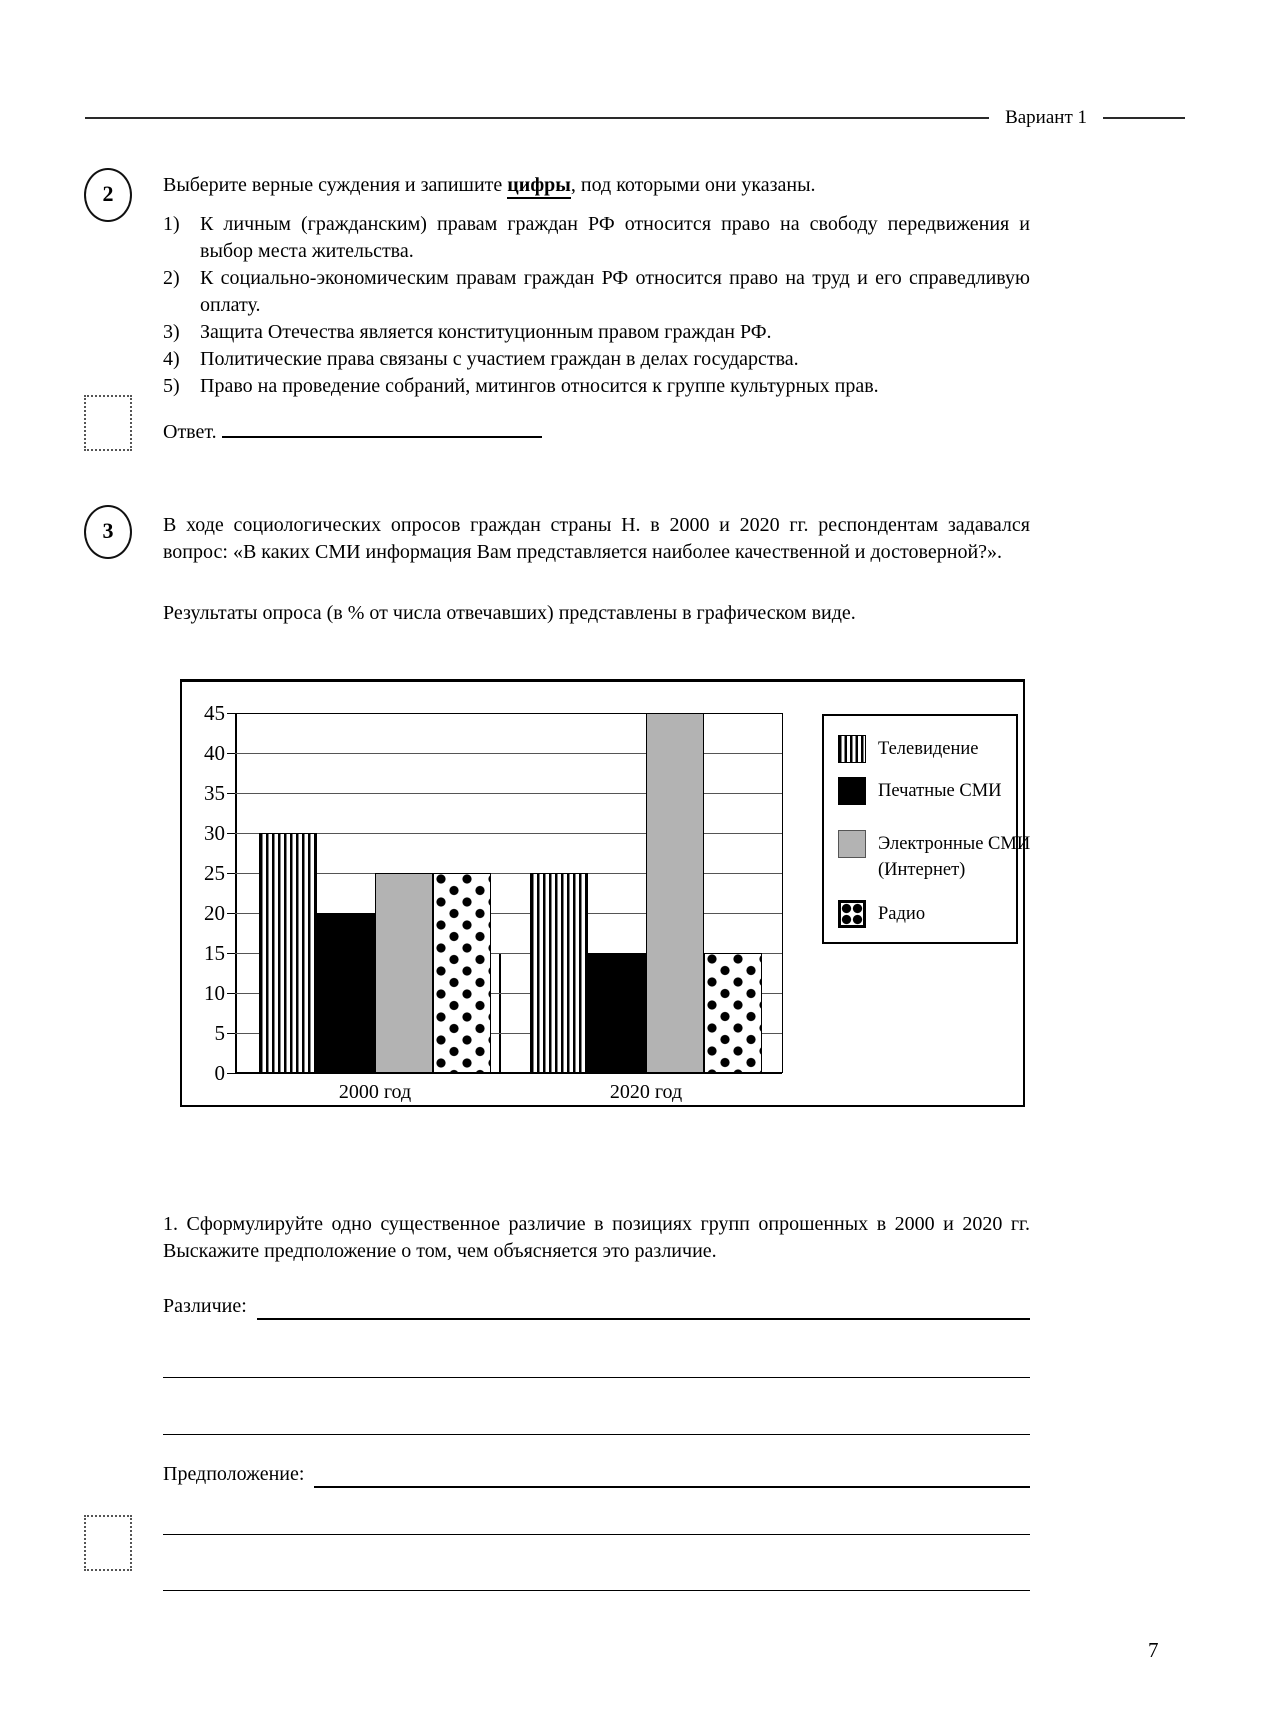 Image resolution: width=1269 pixels, height=1713 pixels. I want to click on category-label: 2020 год, so click(646, 1092).